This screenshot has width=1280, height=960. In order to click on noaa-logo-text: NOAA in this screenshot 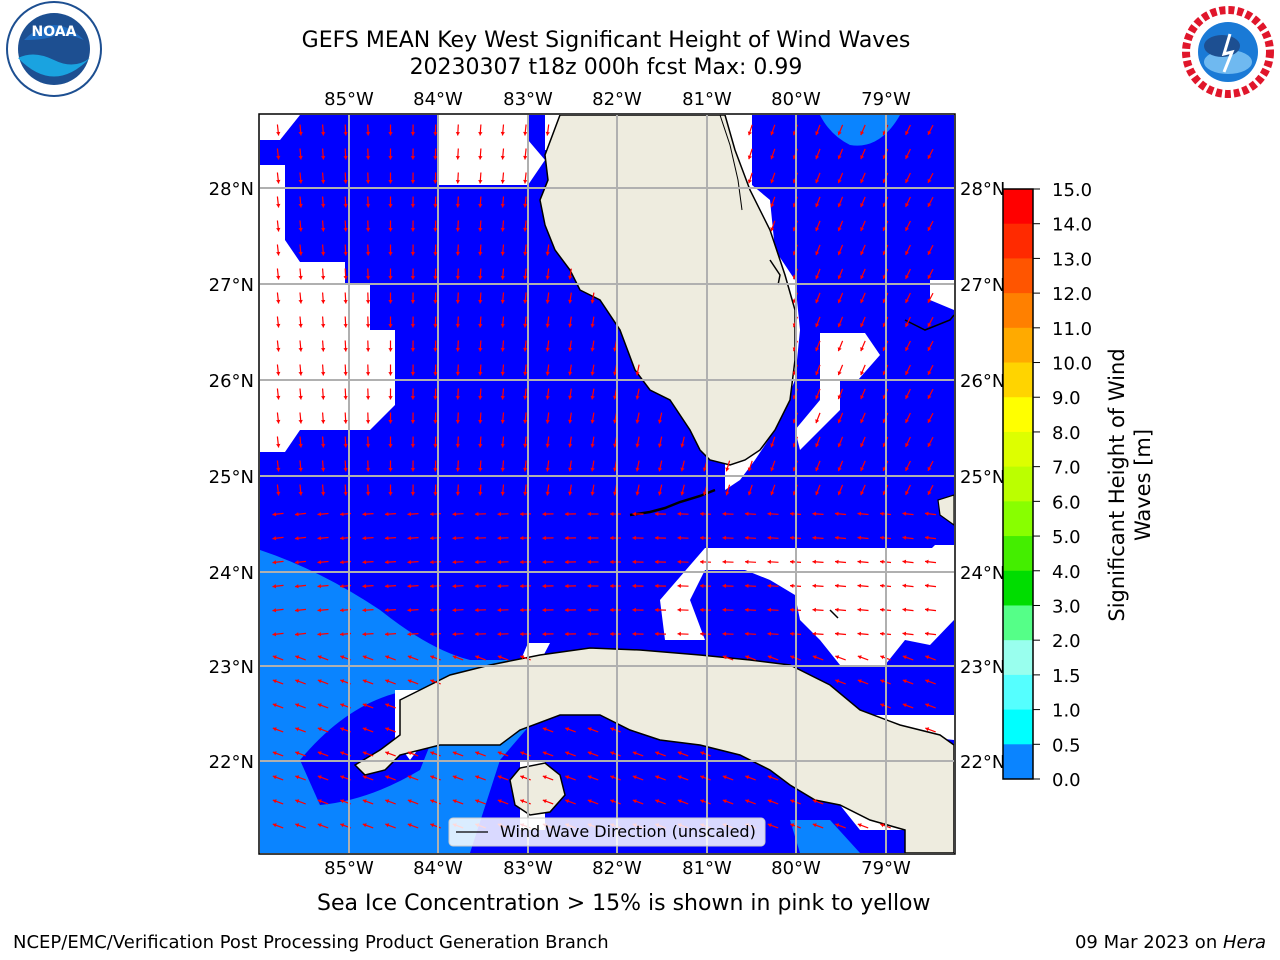, I will do `click(54, 32)`.